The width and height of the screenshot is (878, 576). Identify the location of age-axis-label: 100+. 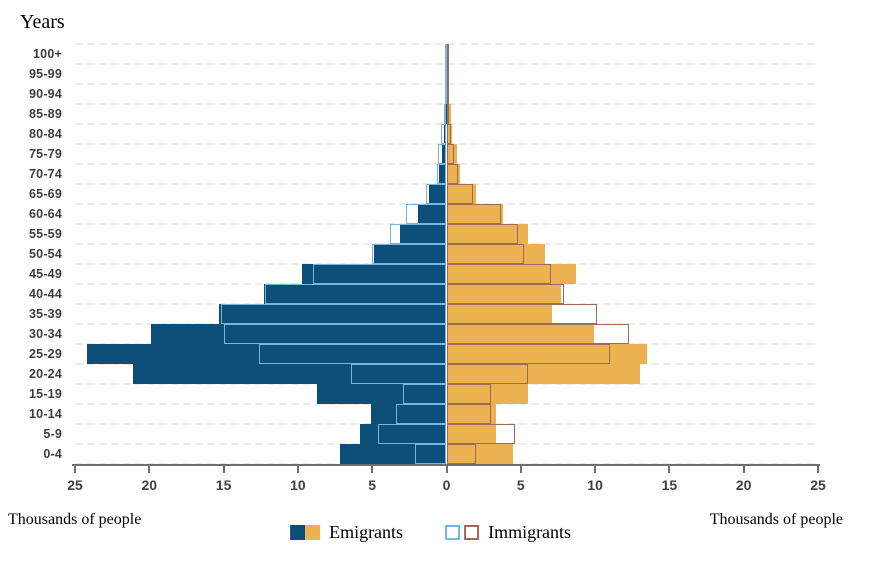
(47, 54).